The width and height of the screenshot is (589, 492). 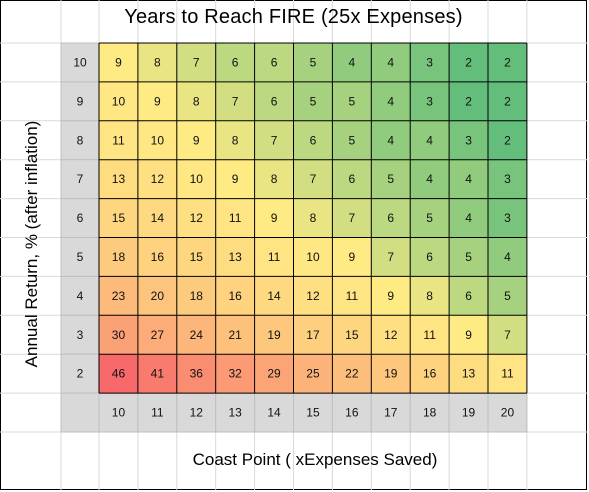 I want to click on cell-value-label: 8, so click(x=157, y=62).